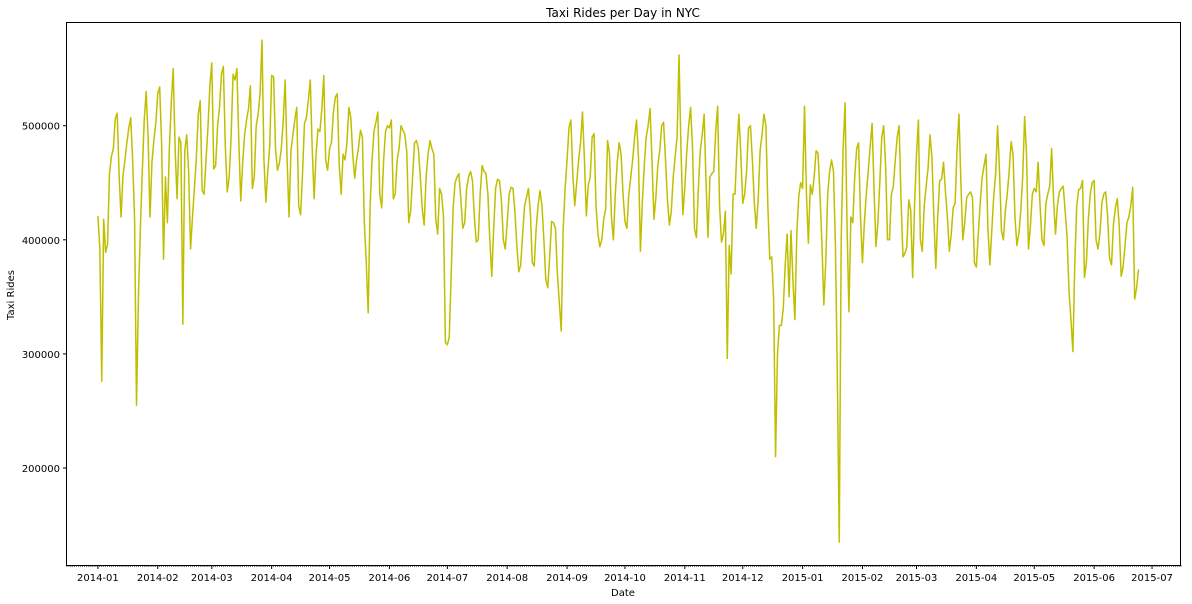  What do you see at coordinates (622, 13) in the screenshot?
I see `chart-title: Taxi Rides per Day in NYC` at bounding box center [622, 13].